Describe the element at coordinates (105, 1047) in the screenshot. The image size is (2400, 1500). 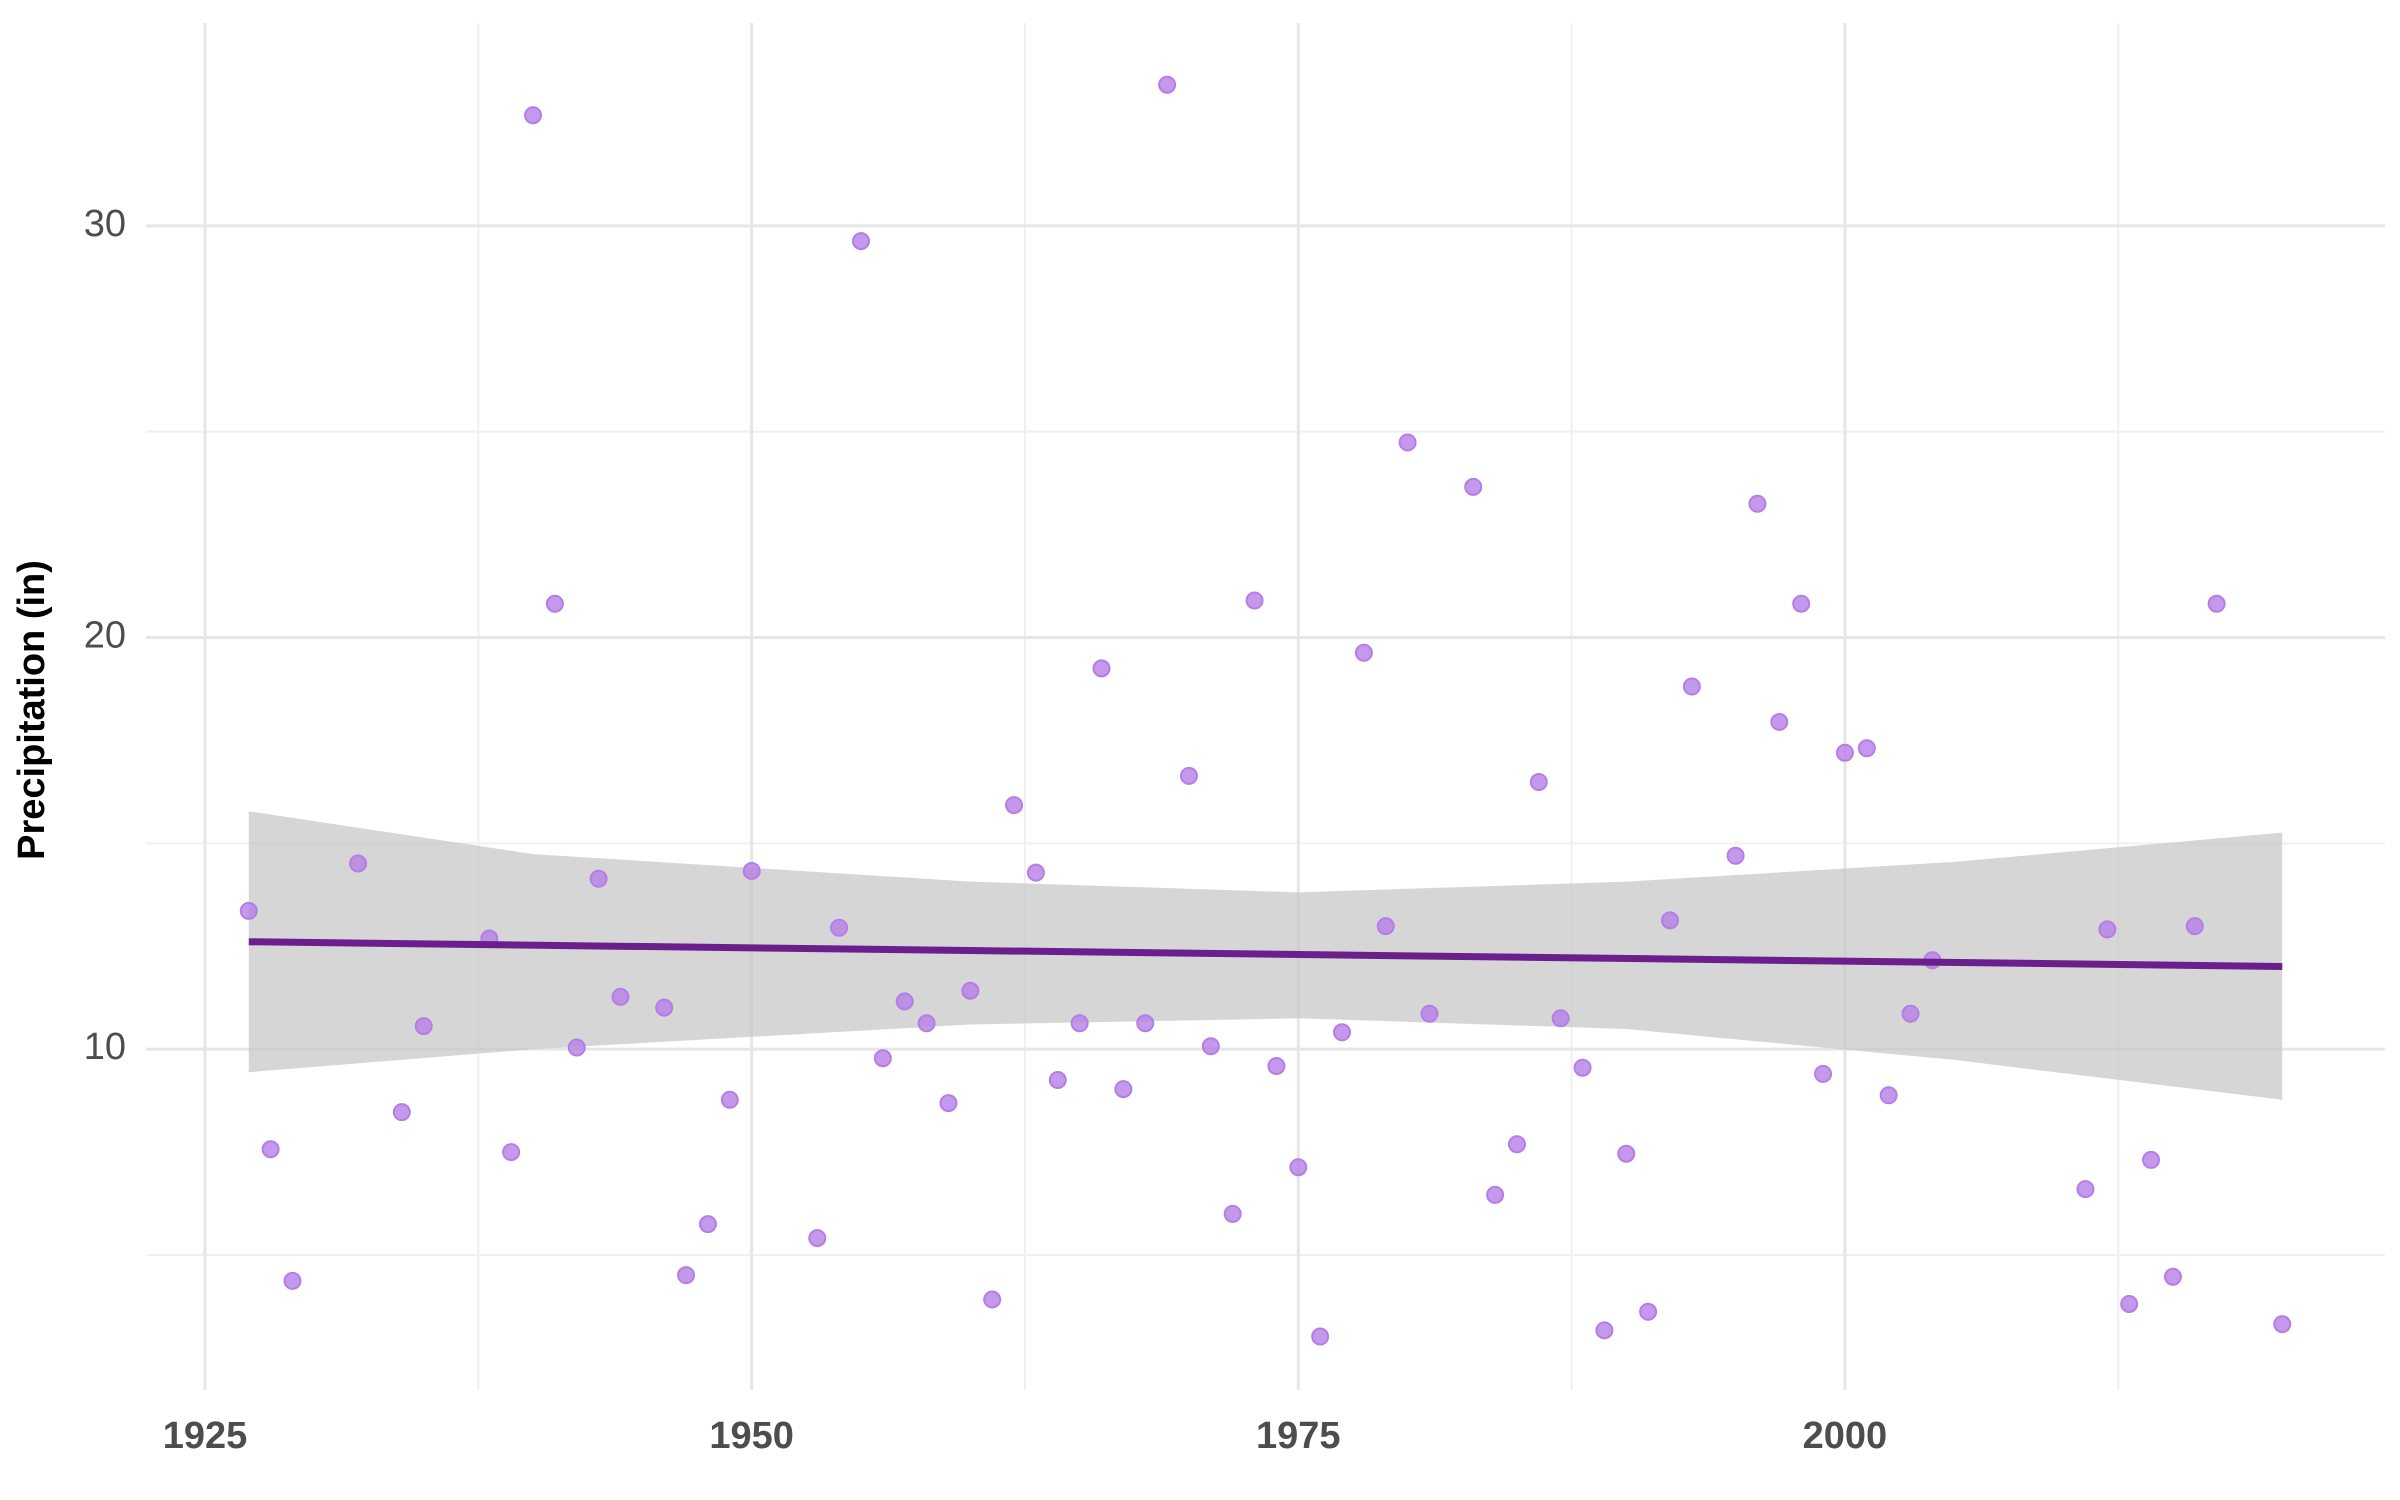
I see `y-tick-label: 10` at that location.